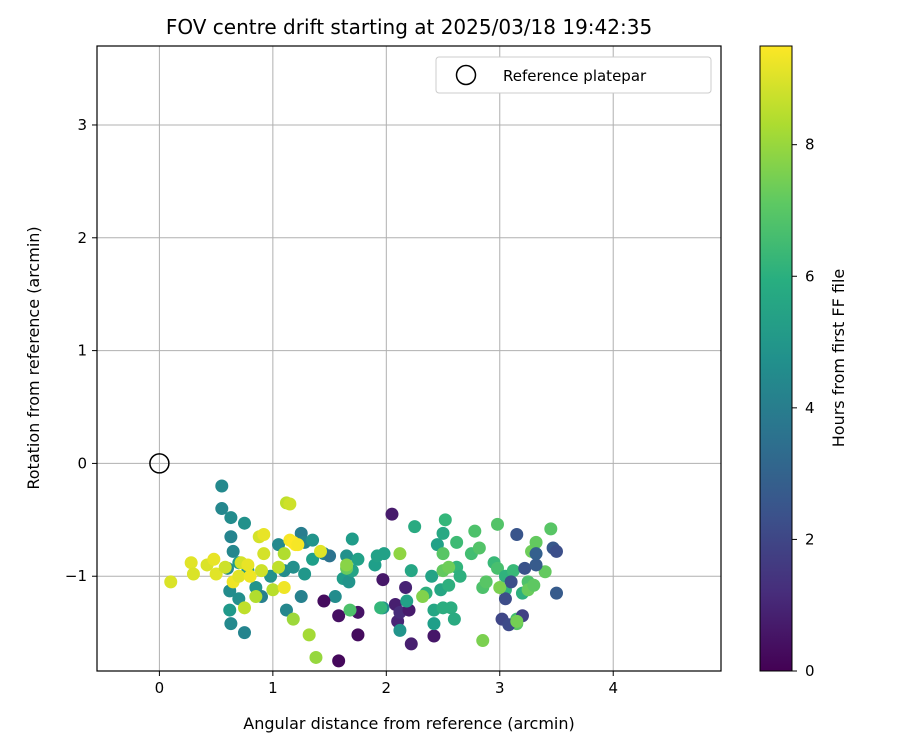 Image resolution: width=900 pixels, height=750 pixels. Describe the element at coordinates (810, 539) in the screenshot. I see `colorbar-tick-label: 2` at that location.